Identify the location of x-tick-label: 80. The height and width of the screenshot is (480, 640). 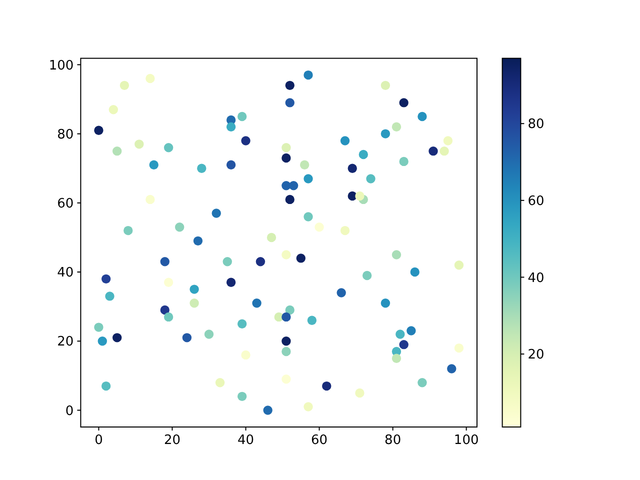
(393, 440).